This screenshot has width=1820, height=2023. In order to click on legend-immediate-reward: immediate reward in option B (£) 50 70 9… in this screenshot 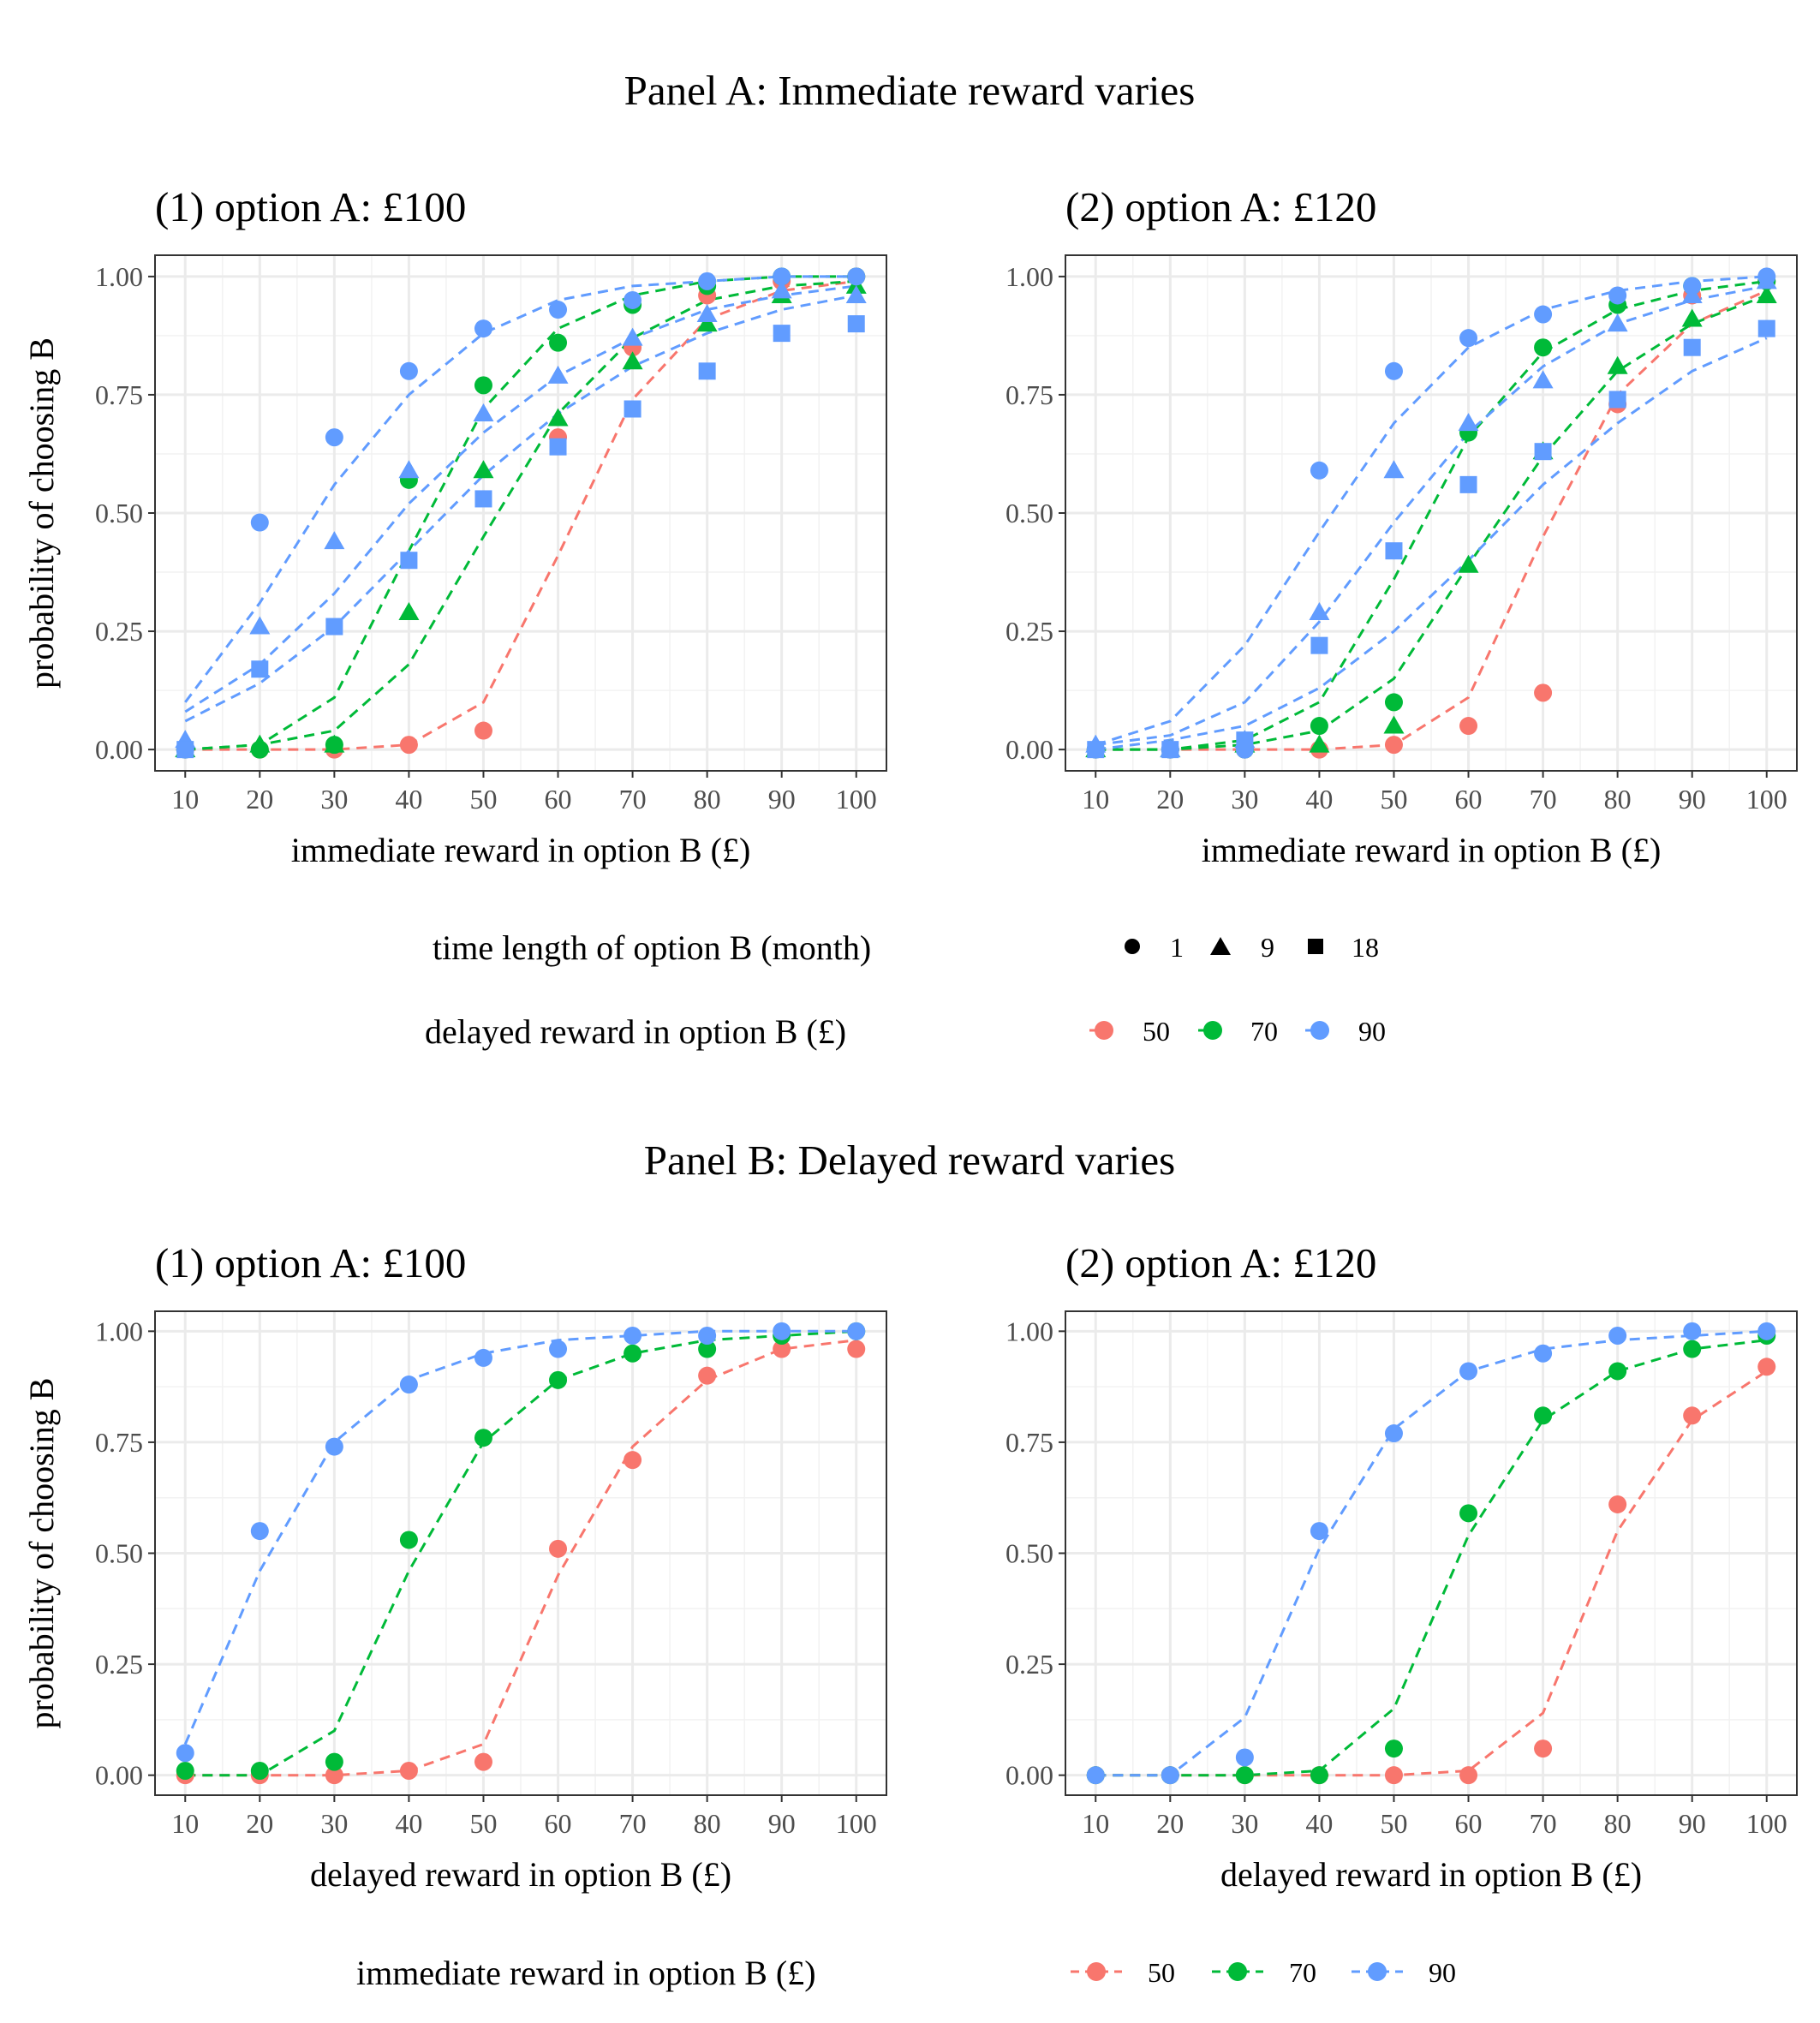, I will do `click(906, 1973)`.